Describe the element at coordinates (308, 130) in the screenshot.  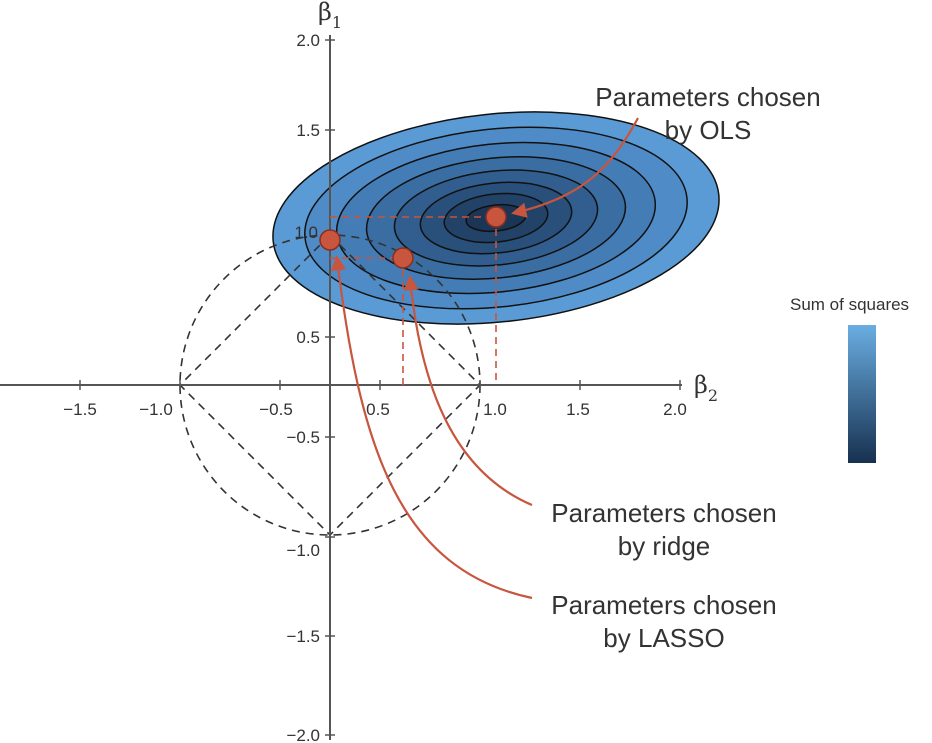
I see `y-tick-label: 1.5` at that location.